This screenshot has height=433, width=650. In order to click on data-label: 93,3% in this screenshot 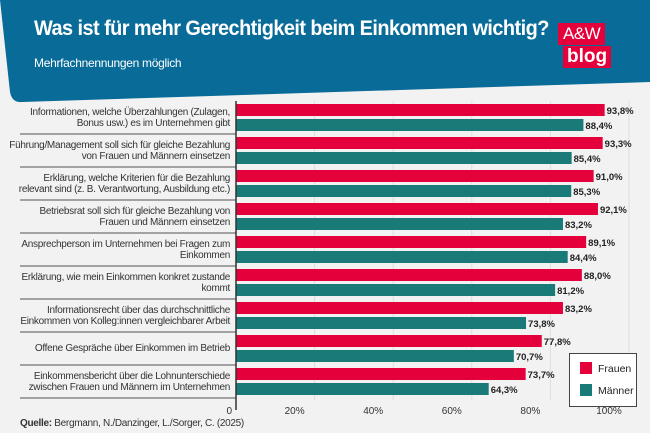, I will do `click(618, 144)`.